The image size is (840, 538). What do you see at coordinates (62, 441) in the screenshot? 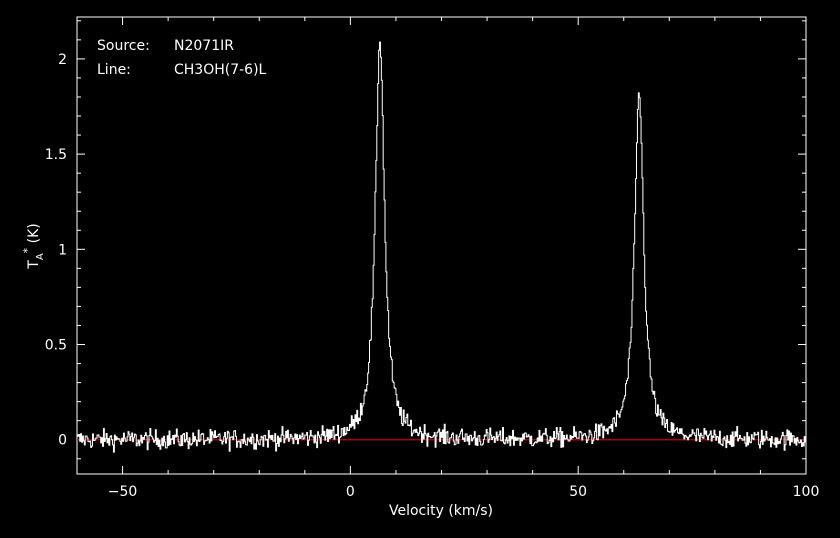
I see `y-tick-label: 0` at bounding box center [62, 441].